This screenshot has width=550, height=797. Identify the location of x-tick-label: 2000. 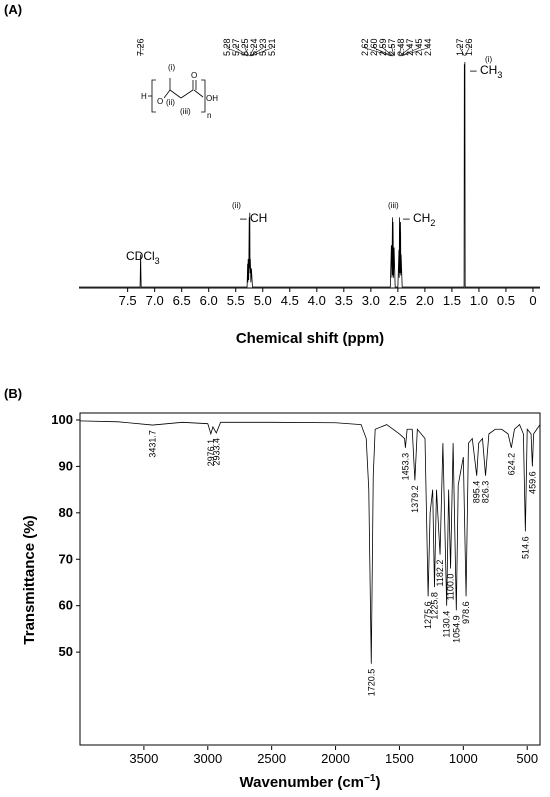
(335, 758).